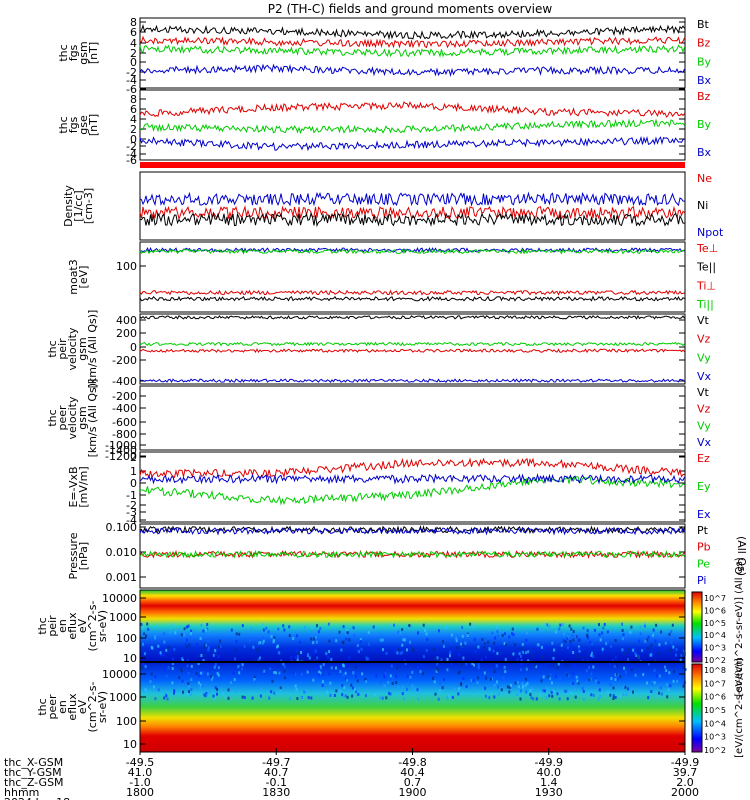 This screenshot has height=800, width=750. I want to click on panel-frame, so click(412, 418).